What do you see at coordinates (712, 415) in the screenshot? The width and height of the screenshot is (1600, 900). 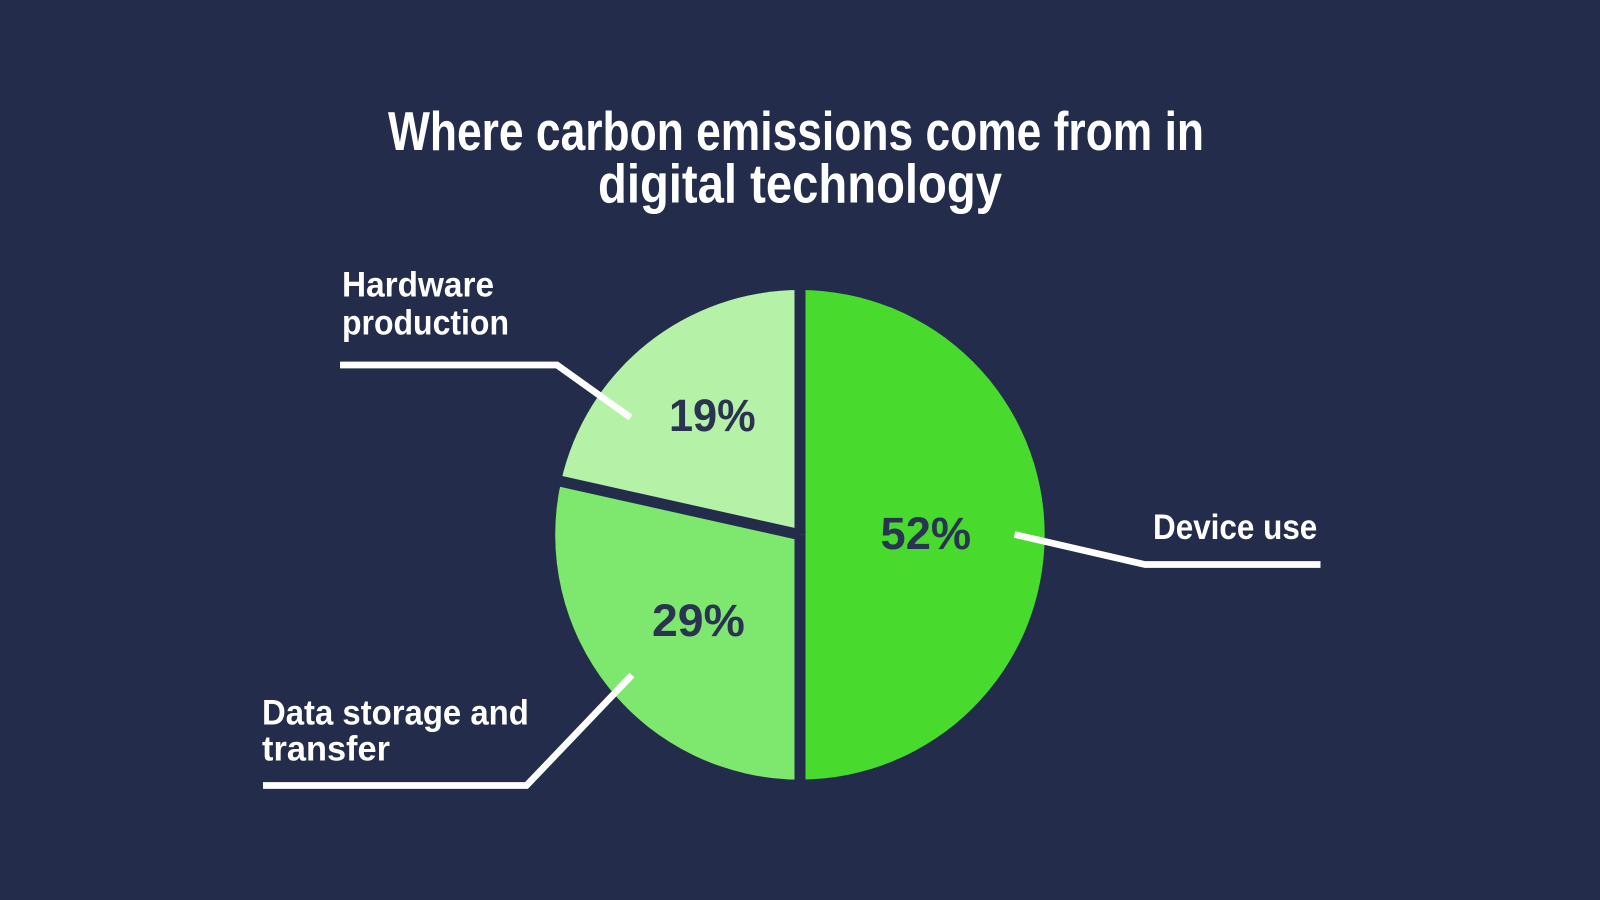 I see `svg-text: 19%` at bounding box center [712, 415].